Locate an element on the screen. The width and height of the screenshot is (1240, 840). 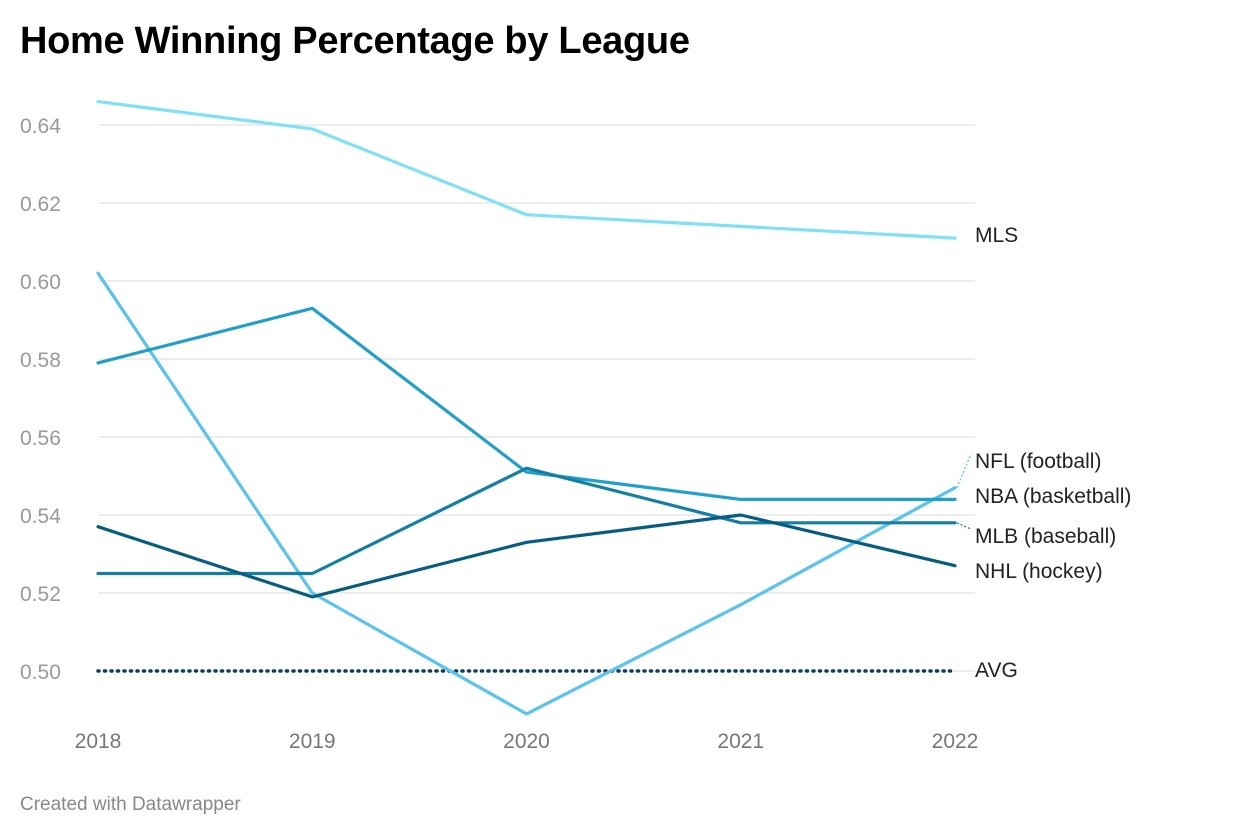
x-tick-label: 2022 is located at coordinates (955, 741).